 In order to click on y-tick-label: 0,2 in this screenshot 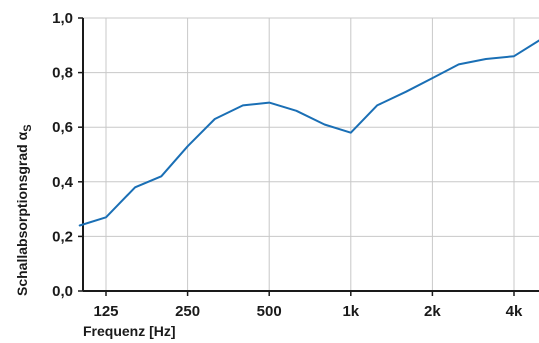, I will do `click(62, 236)`.